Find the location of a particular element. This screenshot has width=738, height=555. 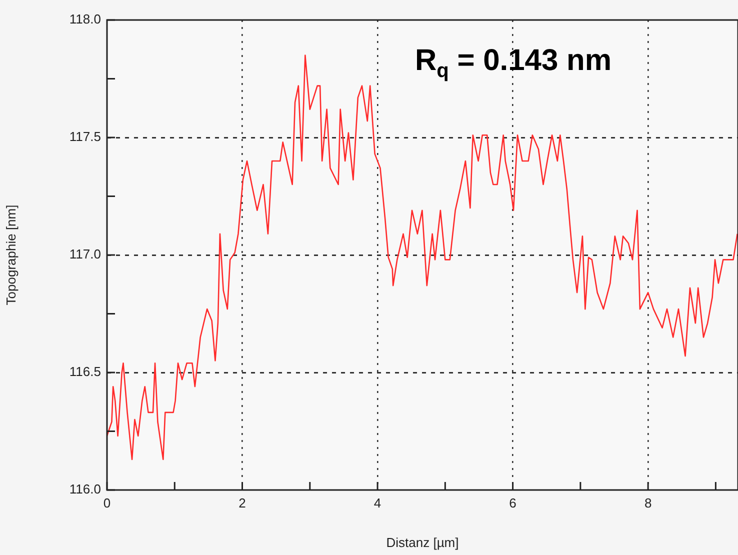

x-tick-label: 2 is located at coordinates (242, 502).